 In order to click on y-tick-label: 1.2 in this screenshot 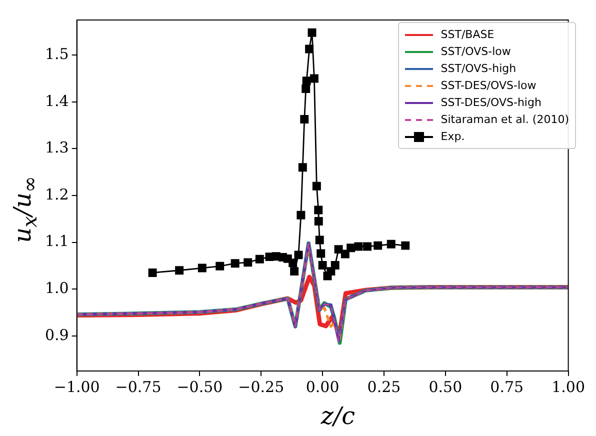, I will do `click(56, 194)`.